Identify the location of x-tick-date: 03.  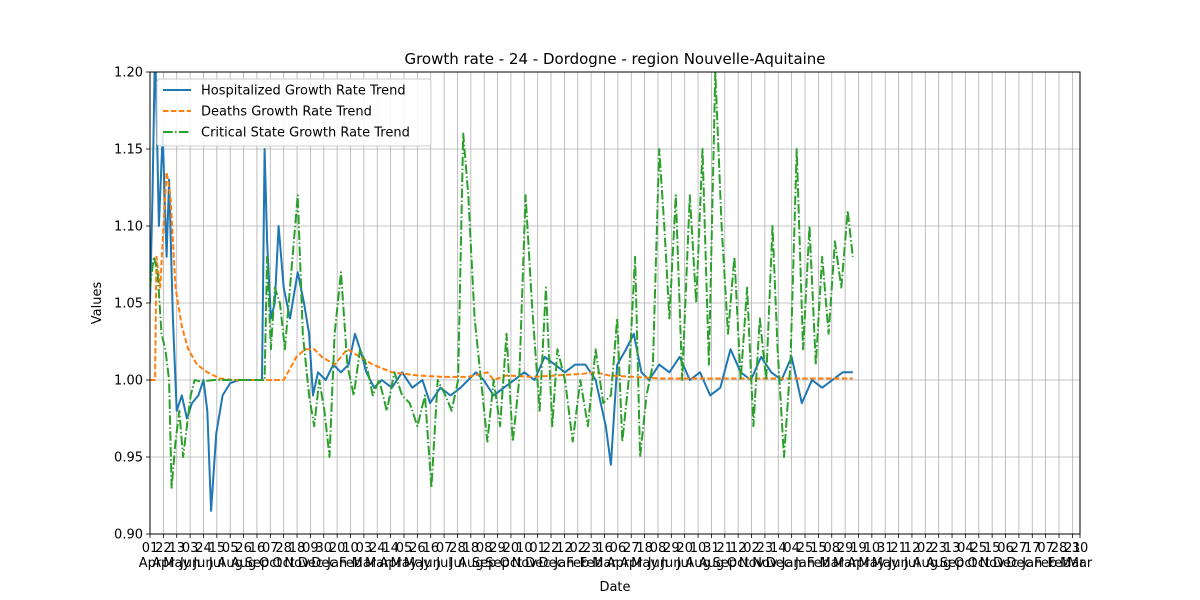
(364, 548).